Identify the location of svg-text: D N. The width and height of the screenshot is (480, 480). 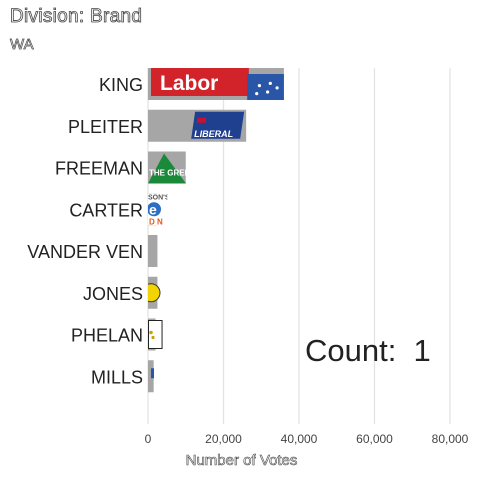
(156, 221).